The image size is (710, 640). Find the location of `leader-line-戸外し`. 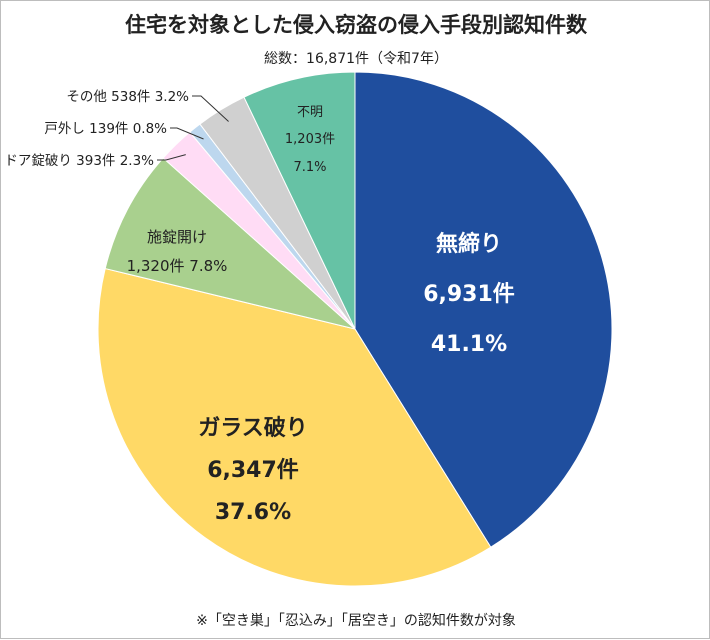

leader-line-戸外し is located at coordinates (187, 133).